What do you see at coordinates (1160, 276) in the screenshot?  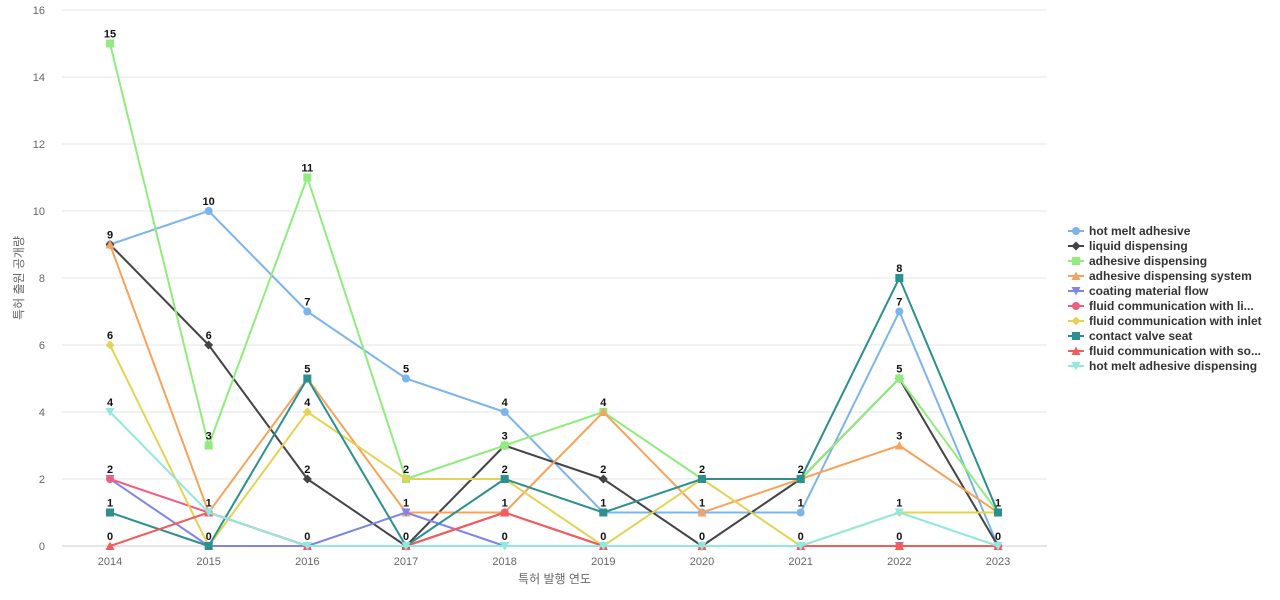 I see `legend-item: adhesive dispensing system` at bounding box center [1160, 276].